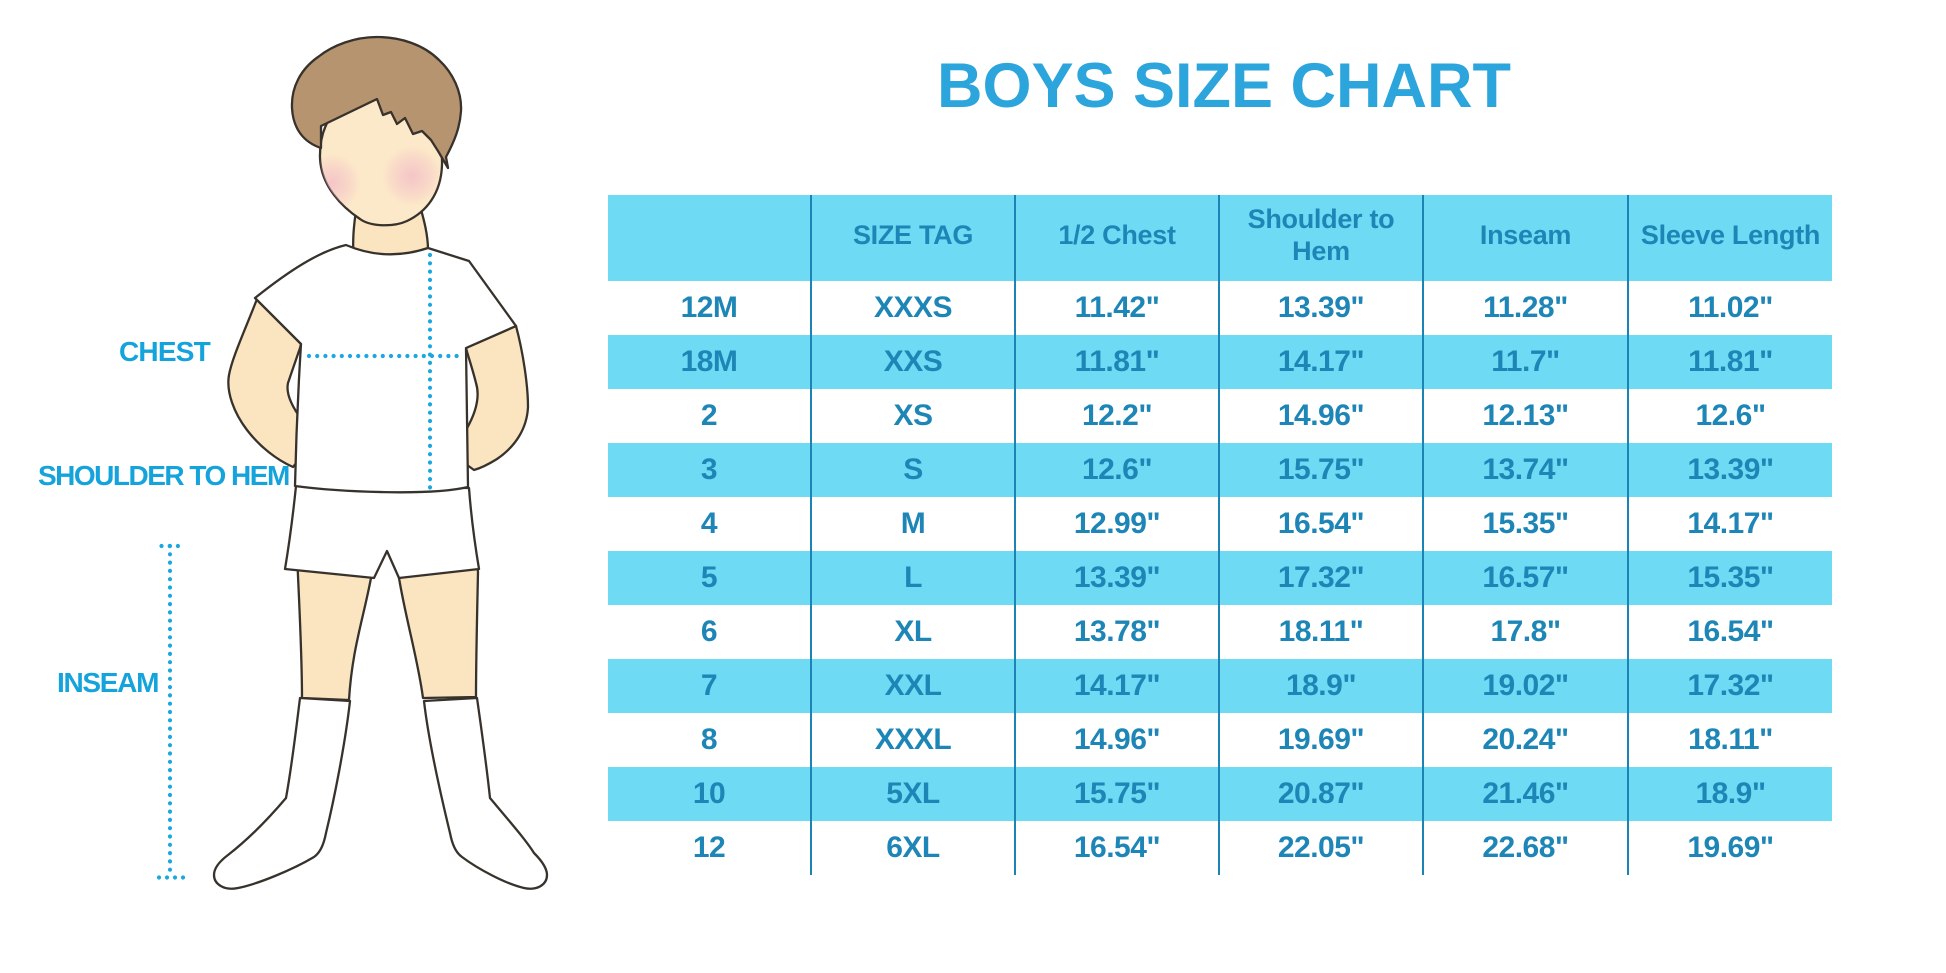 This screenshot has height=973, width=1946. What do you see at coordinates (107, 682) in the screenshot?
I see `svg-text: INSEAM` at bounding box center [107, 682].